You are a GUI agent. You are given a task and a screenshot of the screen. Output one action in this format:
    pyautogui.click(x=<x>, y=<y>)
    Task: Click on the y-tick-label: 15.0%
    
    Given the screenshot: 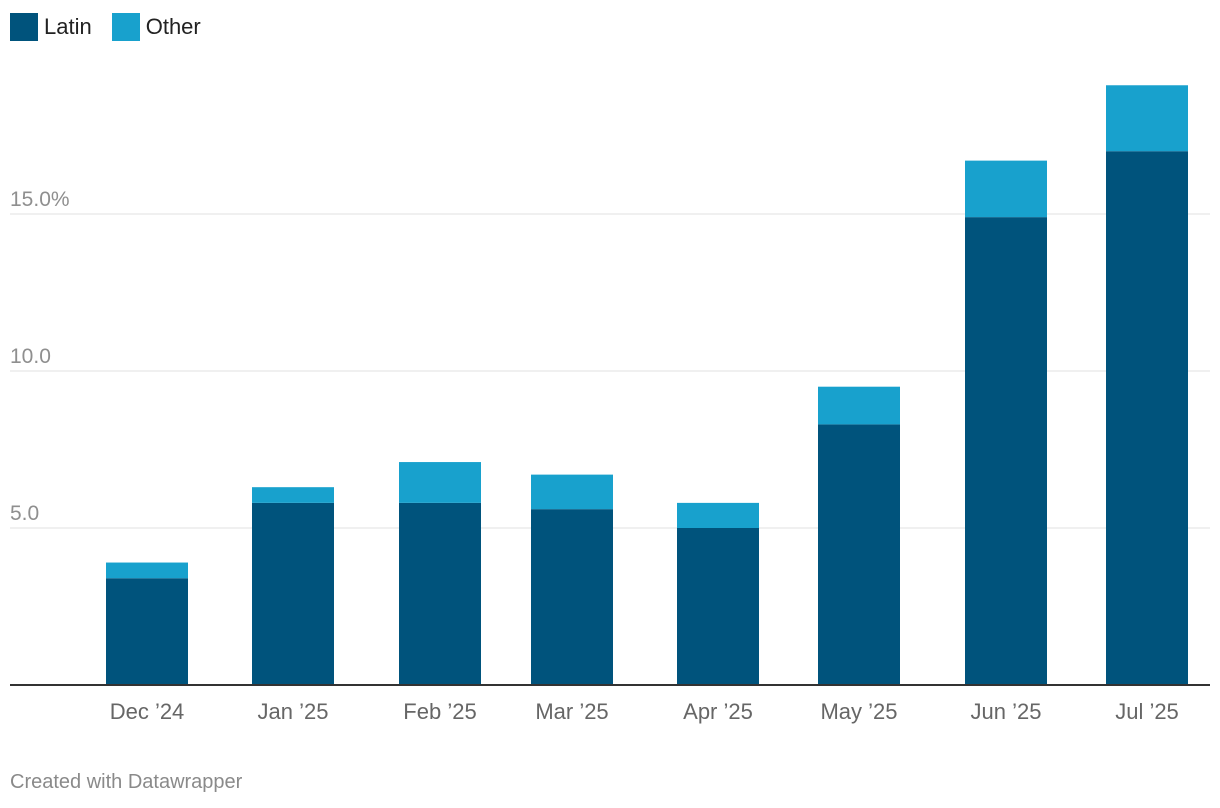 What is the action you would take?
    pyautogui.click(x=40, y=199)
    